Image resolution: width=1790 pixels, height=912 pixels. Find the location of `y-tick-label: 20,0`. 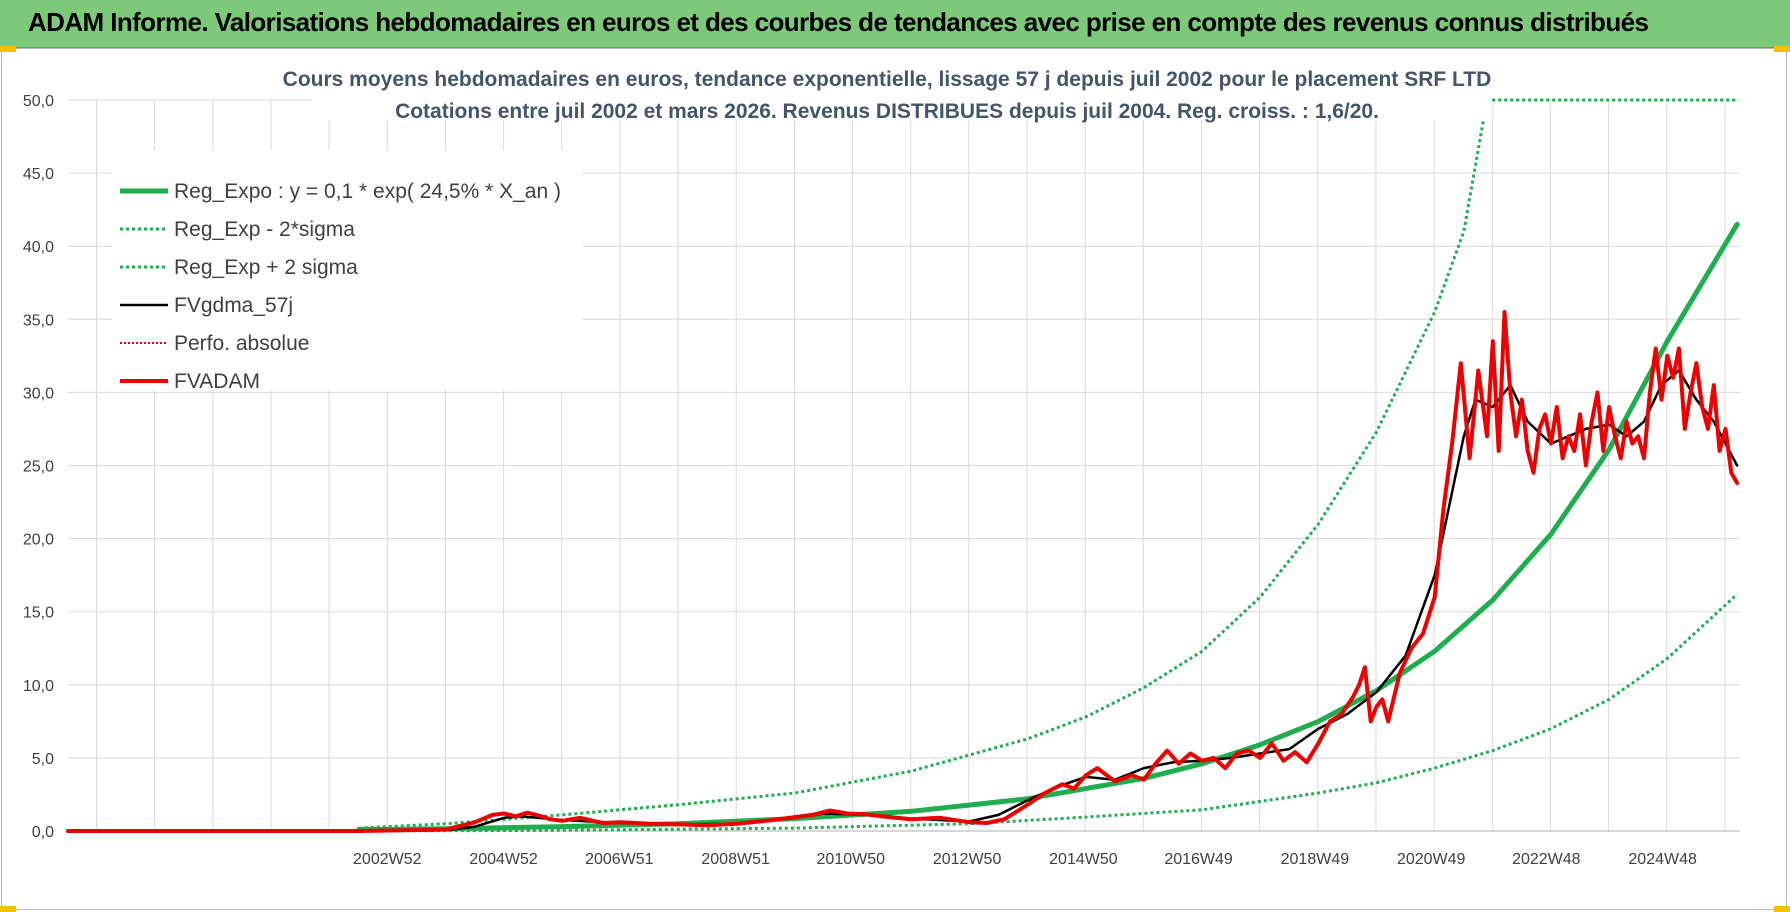

y-tick-label: 20,0 is located at coordinates (38, 540).